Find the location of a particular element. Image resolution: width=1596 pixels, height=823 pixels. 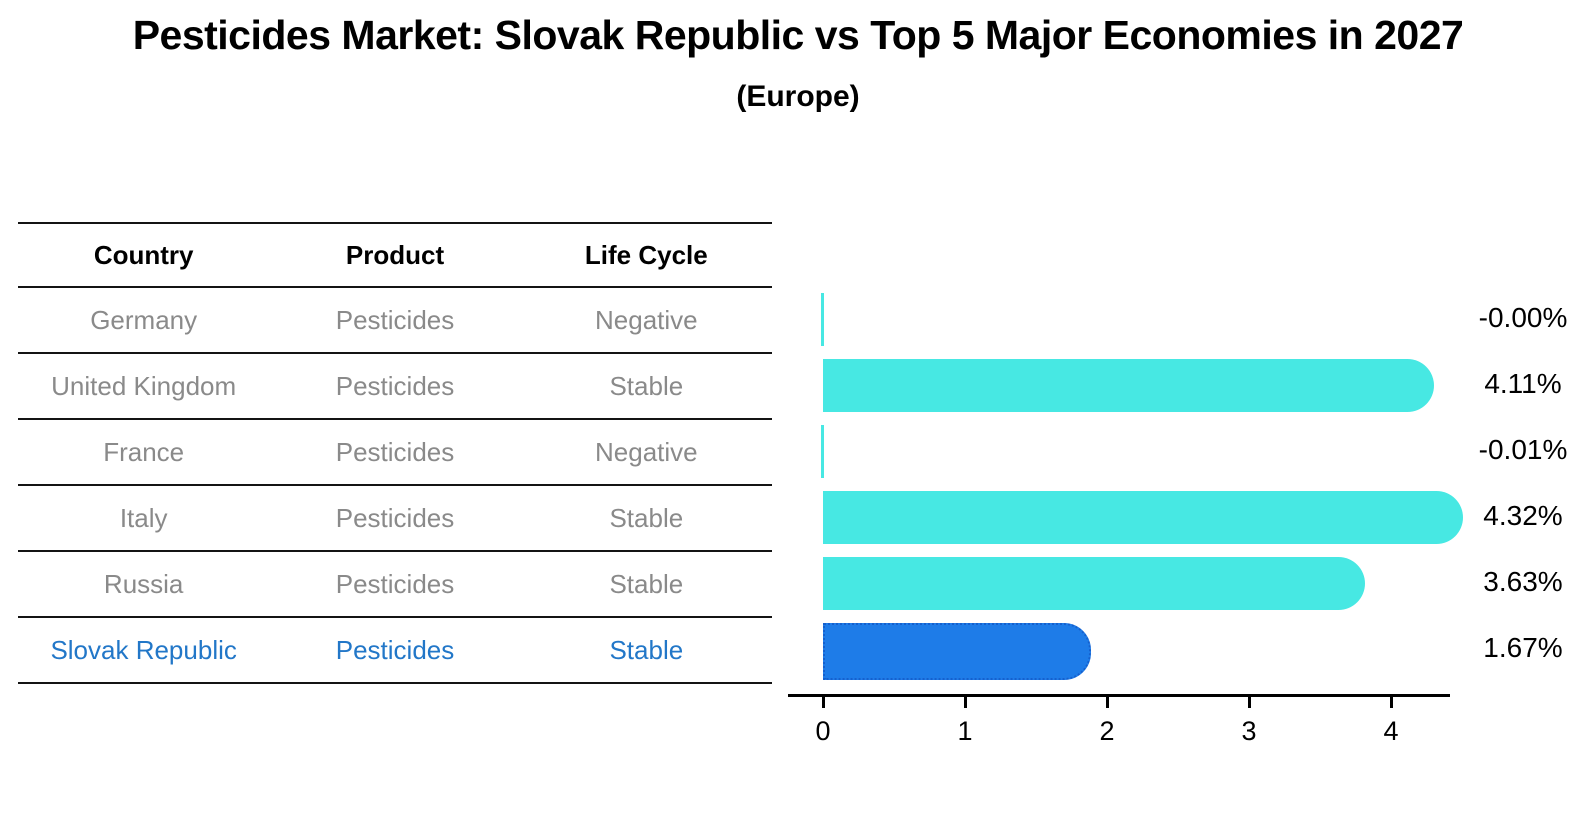

table-row: Germany Pesticides Negative is located at coordinates (395, 321).